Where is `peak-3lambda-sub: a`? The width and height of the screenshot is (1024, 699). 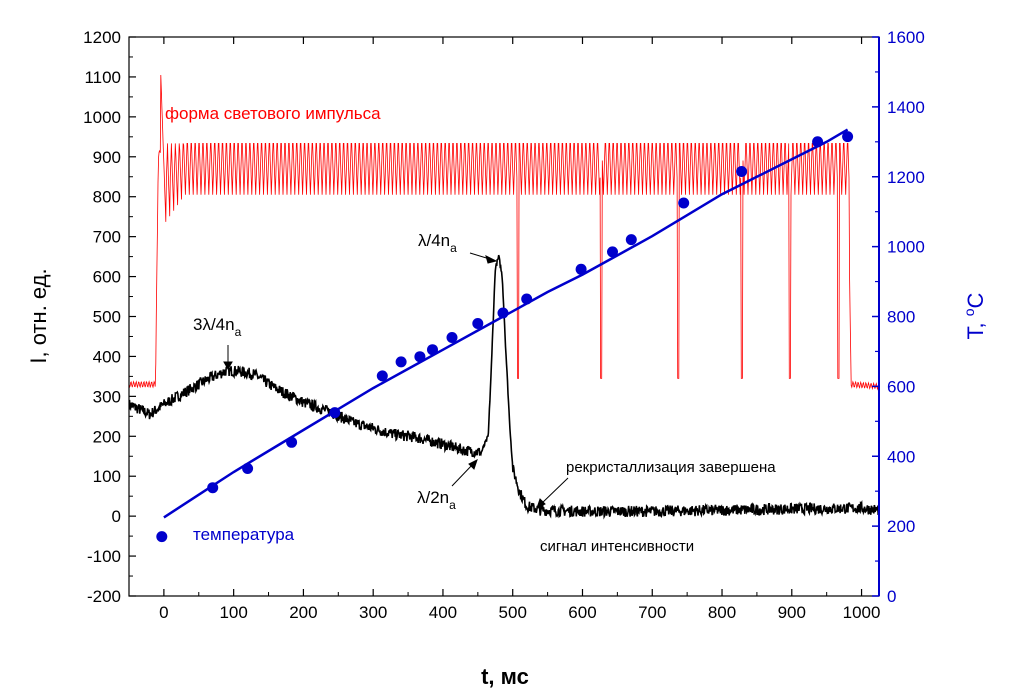
peak-3lambda-sub: a is located at coordinates (238, 332).